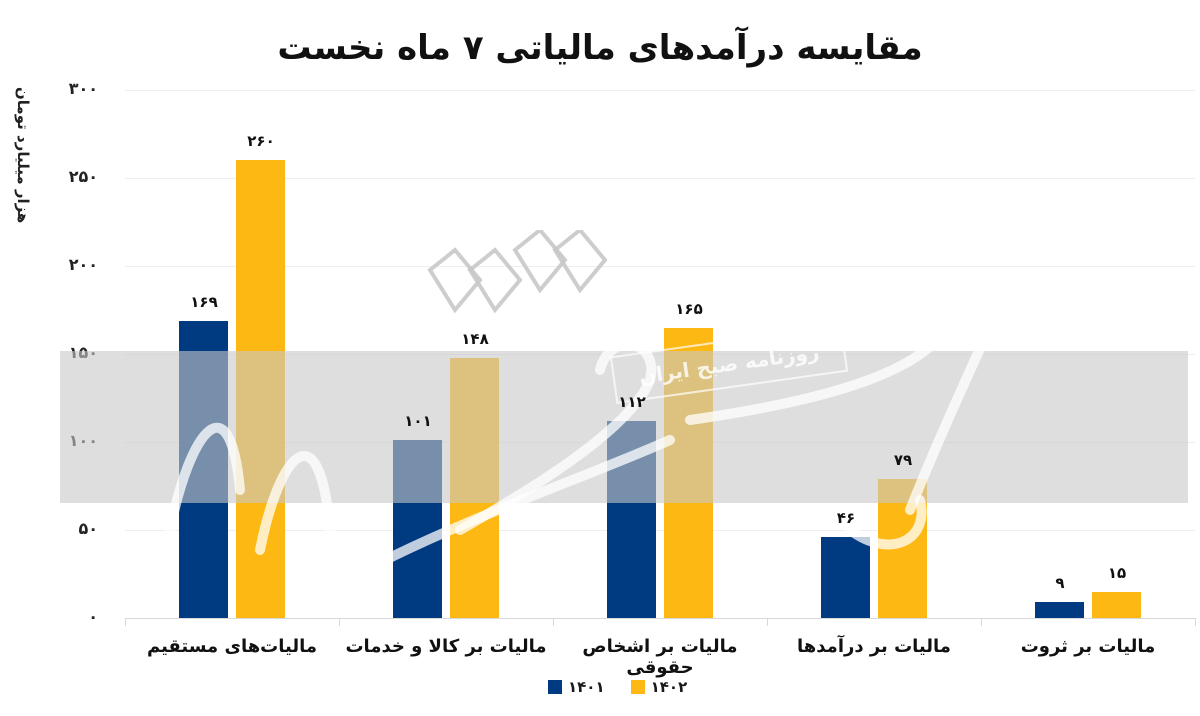 The width and height of the screenshot is (1200, 716). What do you see at coordinates (660, 657) in the screenshot?
I see `category-label: مالیات بر اشخاص حقوقی` at bounding box center [660, 657].